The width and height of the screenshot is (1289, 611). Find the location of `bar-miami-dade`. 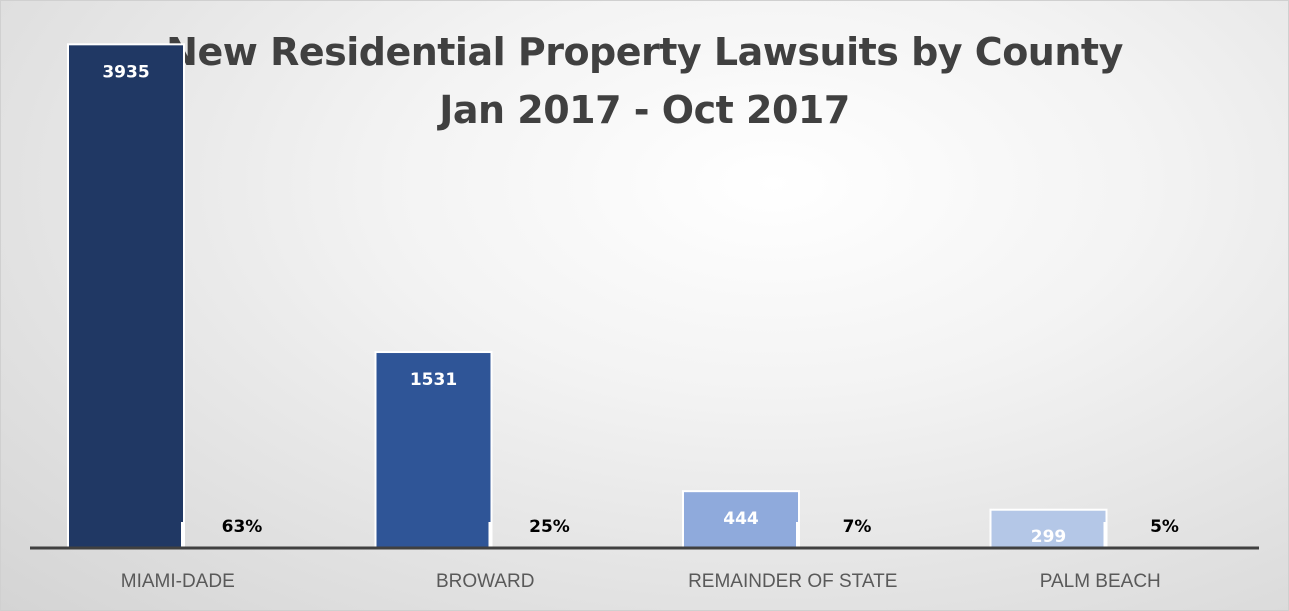

bar-miami-dade is located at coordinates (126, 296).